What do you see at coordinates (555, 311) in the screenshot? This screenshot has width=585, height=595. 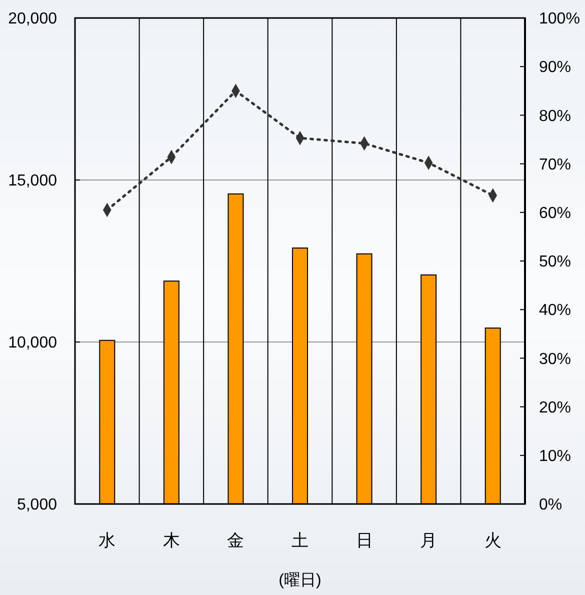 I see `y2-tick-label: 40%` at bounding box center [555, 311].